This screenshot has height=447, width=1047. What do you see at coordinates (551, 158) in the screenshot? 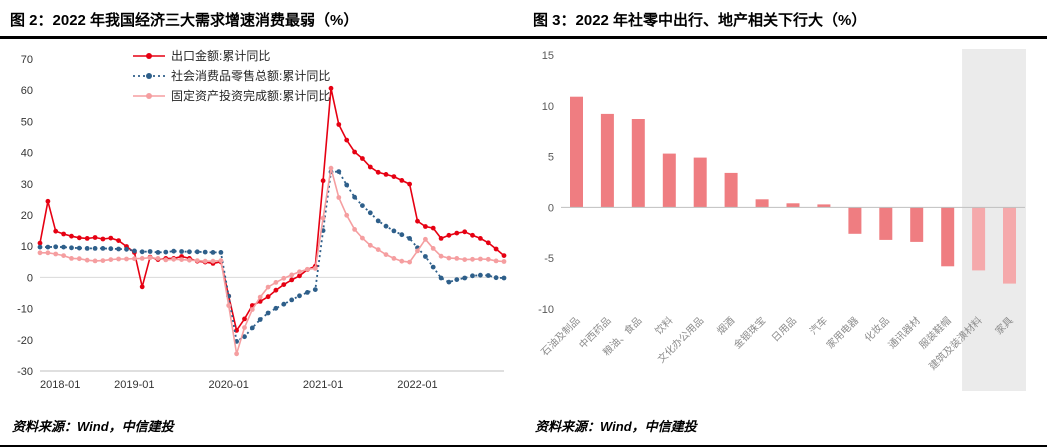
I see `svg-text: 5` at bounding box center [551, 158].